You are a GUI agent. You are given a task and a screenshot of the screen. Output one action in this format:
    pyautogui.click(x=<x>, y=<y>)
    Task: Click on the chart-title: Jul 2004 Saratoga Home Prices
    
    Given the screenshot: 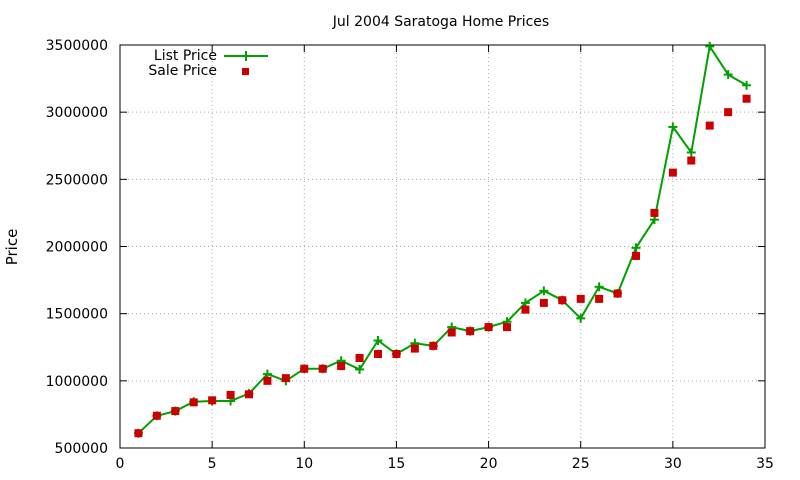 What is the action you would take?
    pyautogui.click(x=440, y=22)
    